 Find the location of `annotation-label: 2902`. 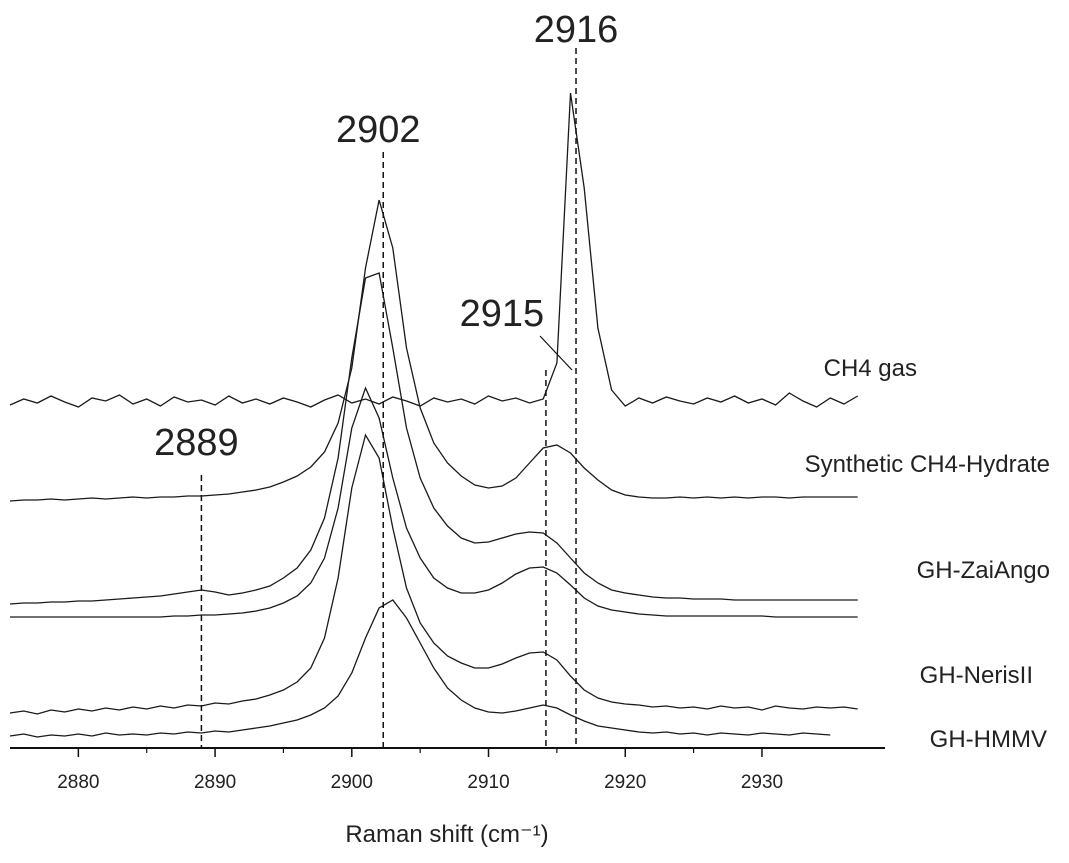

annotation-label: 2902 is located at coordinates (378, 130).